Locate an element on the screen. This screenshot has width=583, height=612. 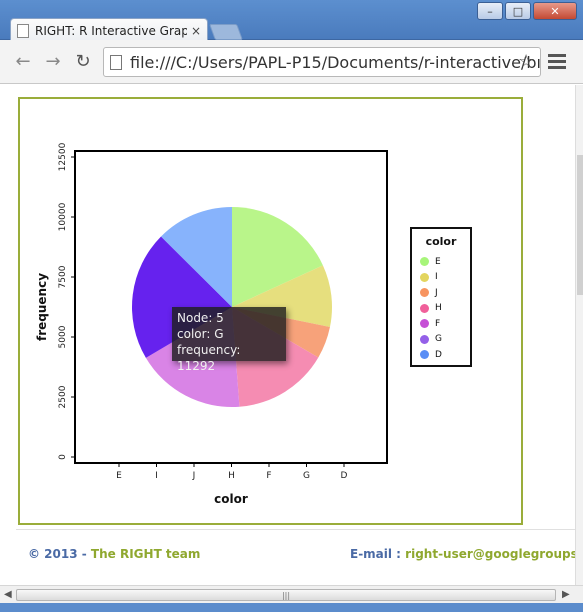
close-tab-icon: × is located at coordinates (196, 31).